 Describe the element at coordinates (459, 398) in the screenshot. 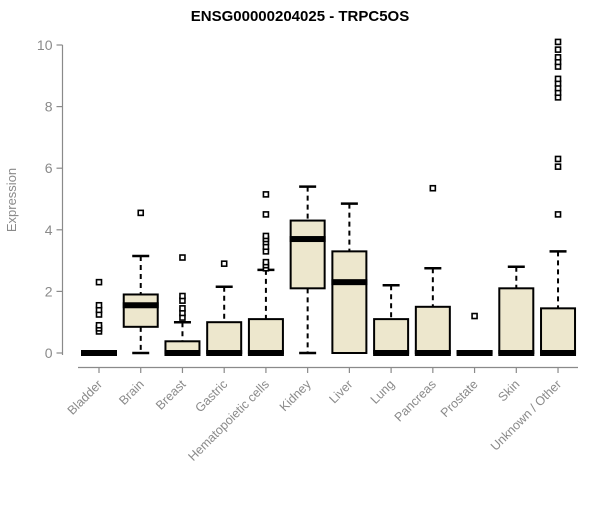

I see `x-tick-label: Prostate` at that location.